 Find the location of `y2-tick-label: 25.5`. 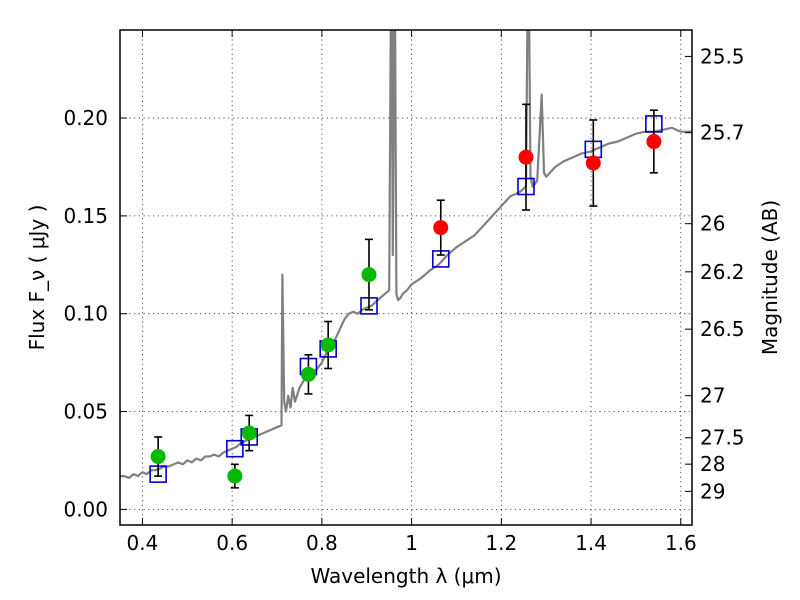

y2-tick-label: 25.5 is located at coordinates (722, 56).